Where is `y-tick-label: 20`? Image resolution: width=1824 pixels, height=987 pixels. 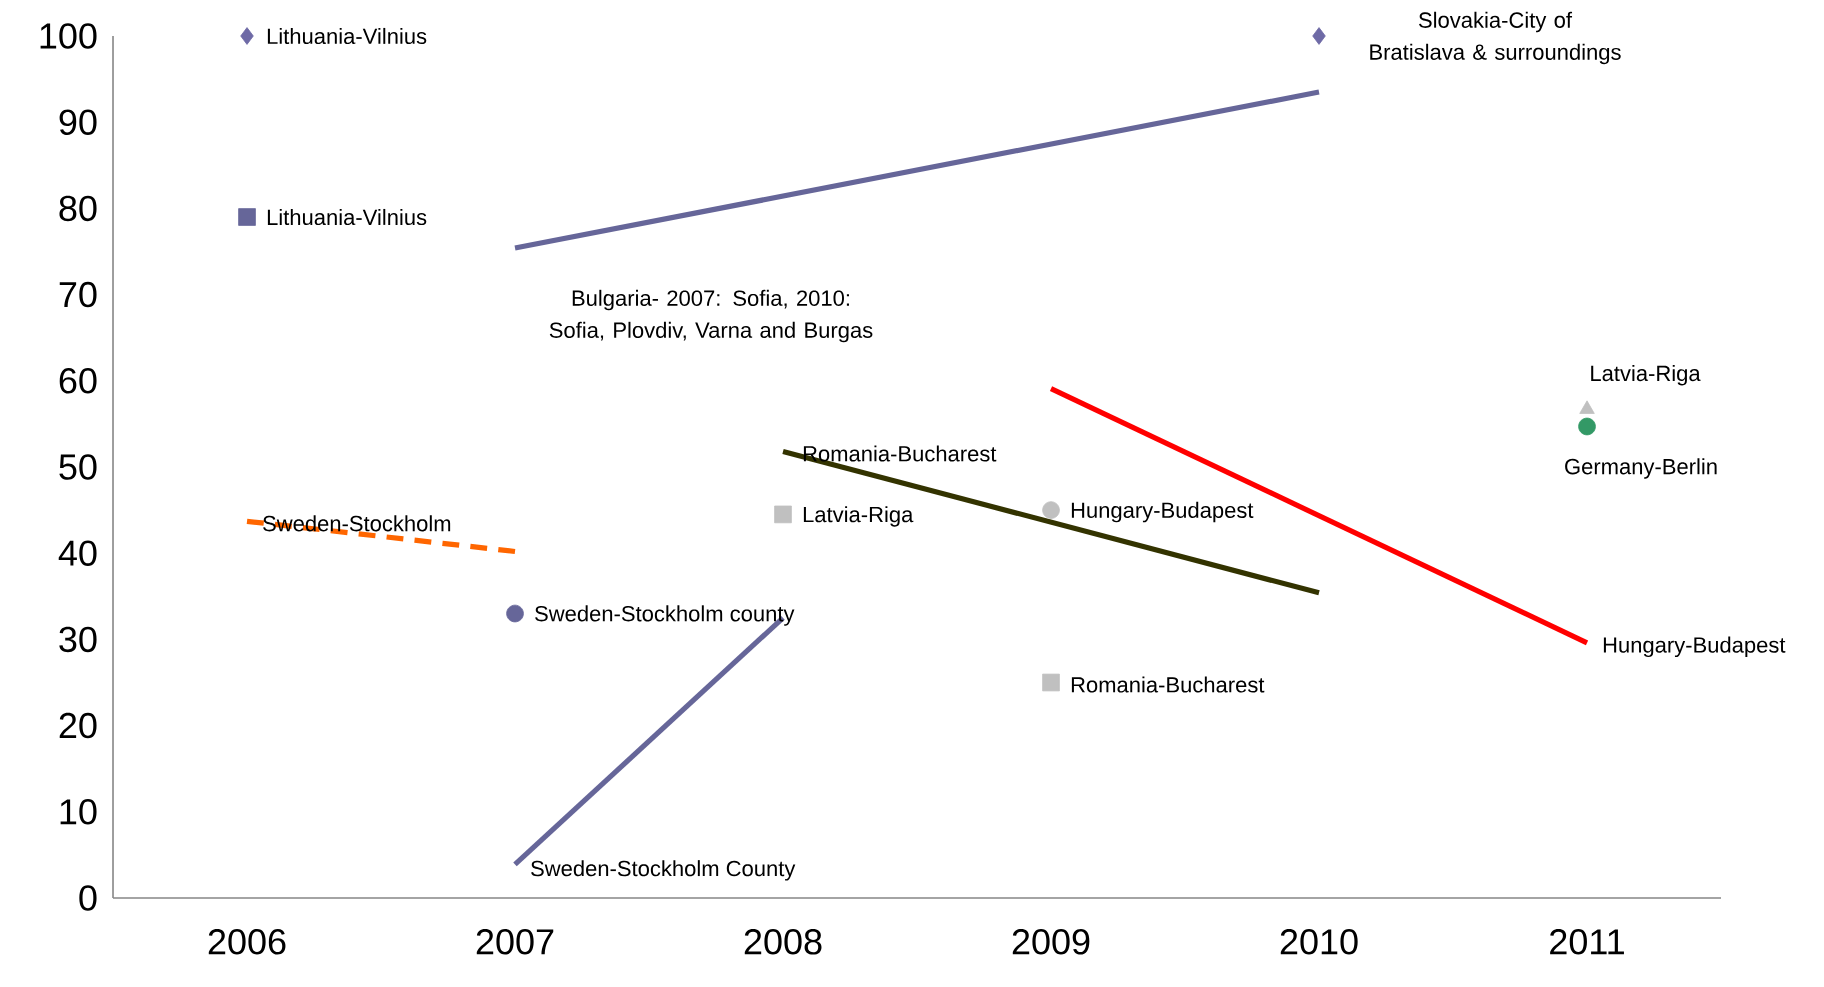 y-tick-label: 20 is located at coordinates (78, 725).